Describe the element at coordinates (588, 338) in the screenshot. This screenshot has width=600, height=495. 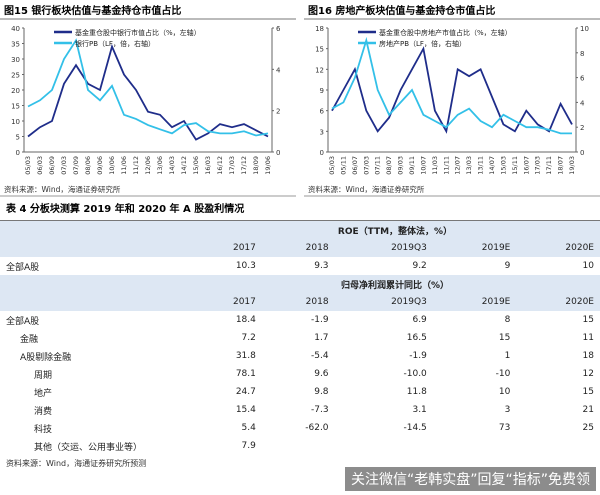
I see `cell: 11` at that location.